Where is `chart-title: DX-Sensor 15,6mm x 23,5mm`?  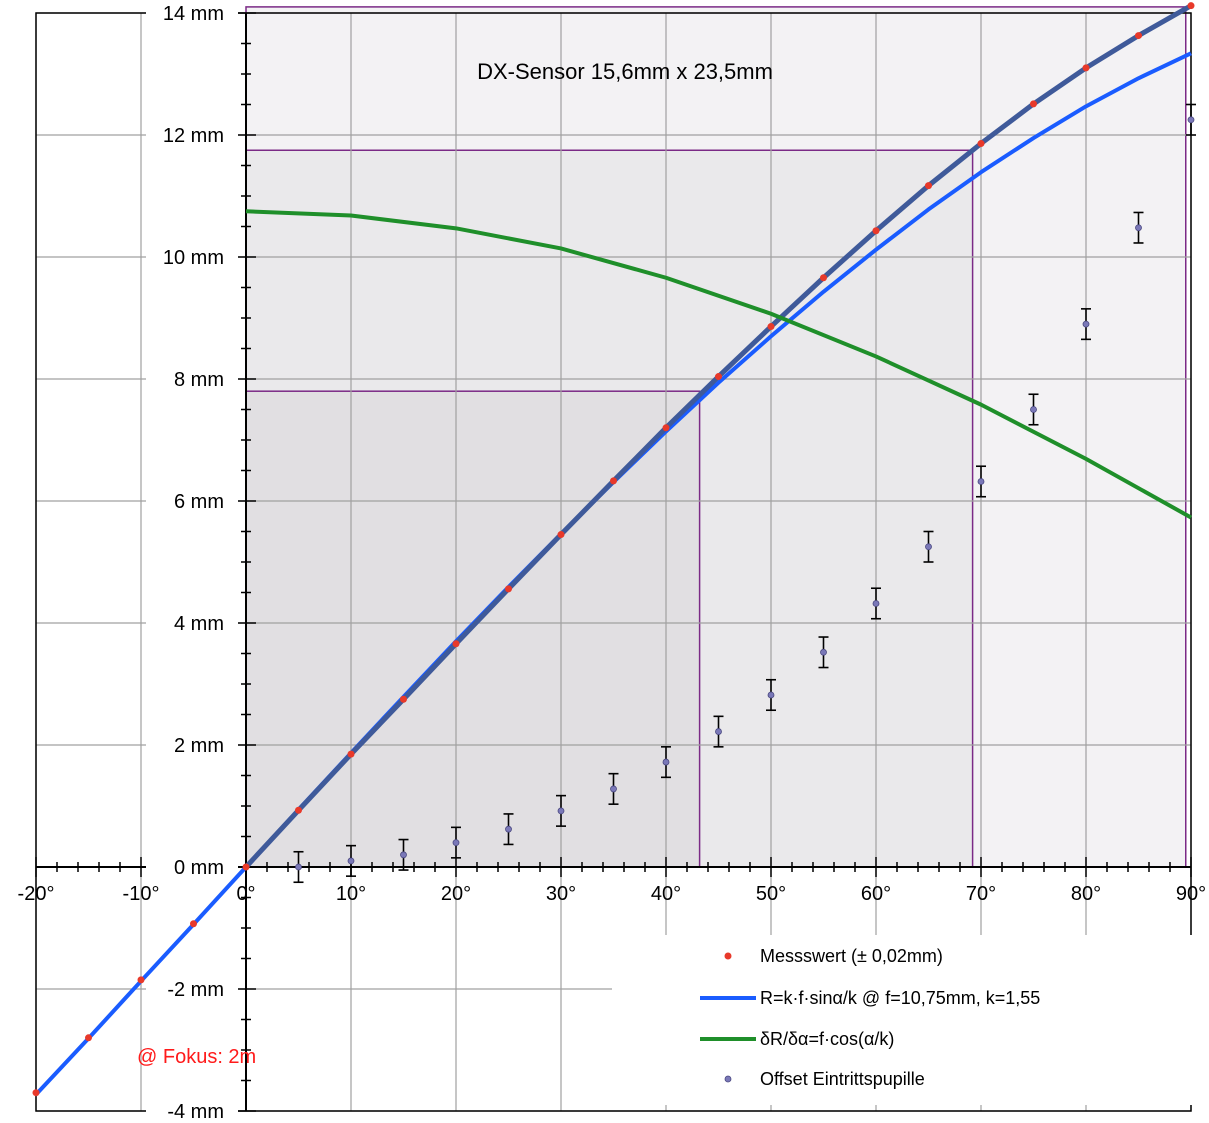
chart-title: DX-Sensor 15,6mm x 23,5mm is located at coordinates (625, 71).